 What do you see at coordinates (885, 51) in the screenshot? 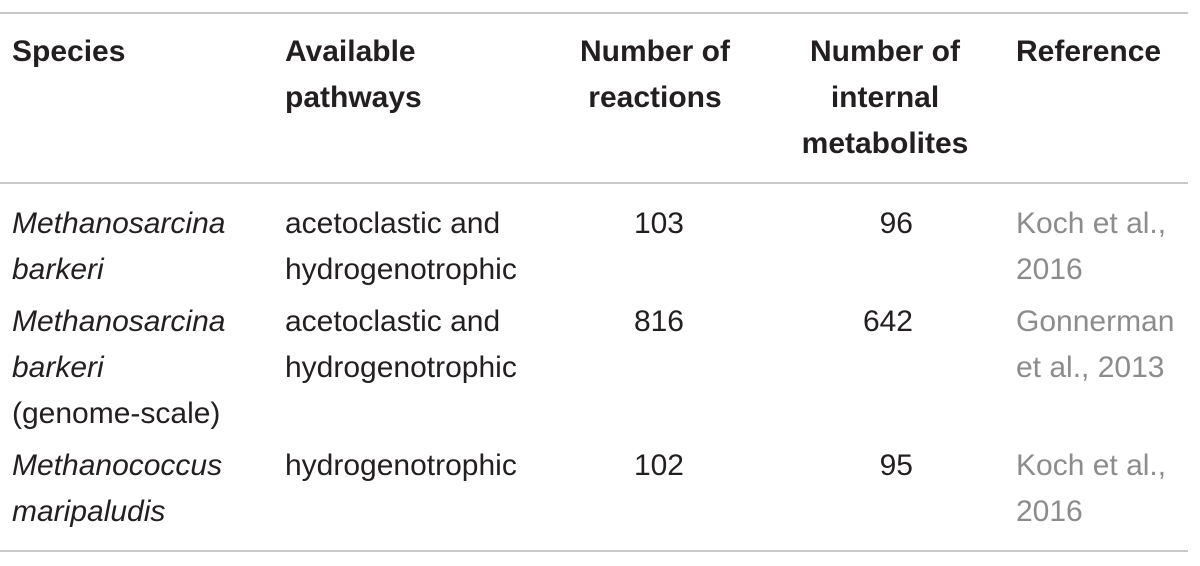
I see `header-metabolites-line-1: Number of` at bounding box center [885, 51].